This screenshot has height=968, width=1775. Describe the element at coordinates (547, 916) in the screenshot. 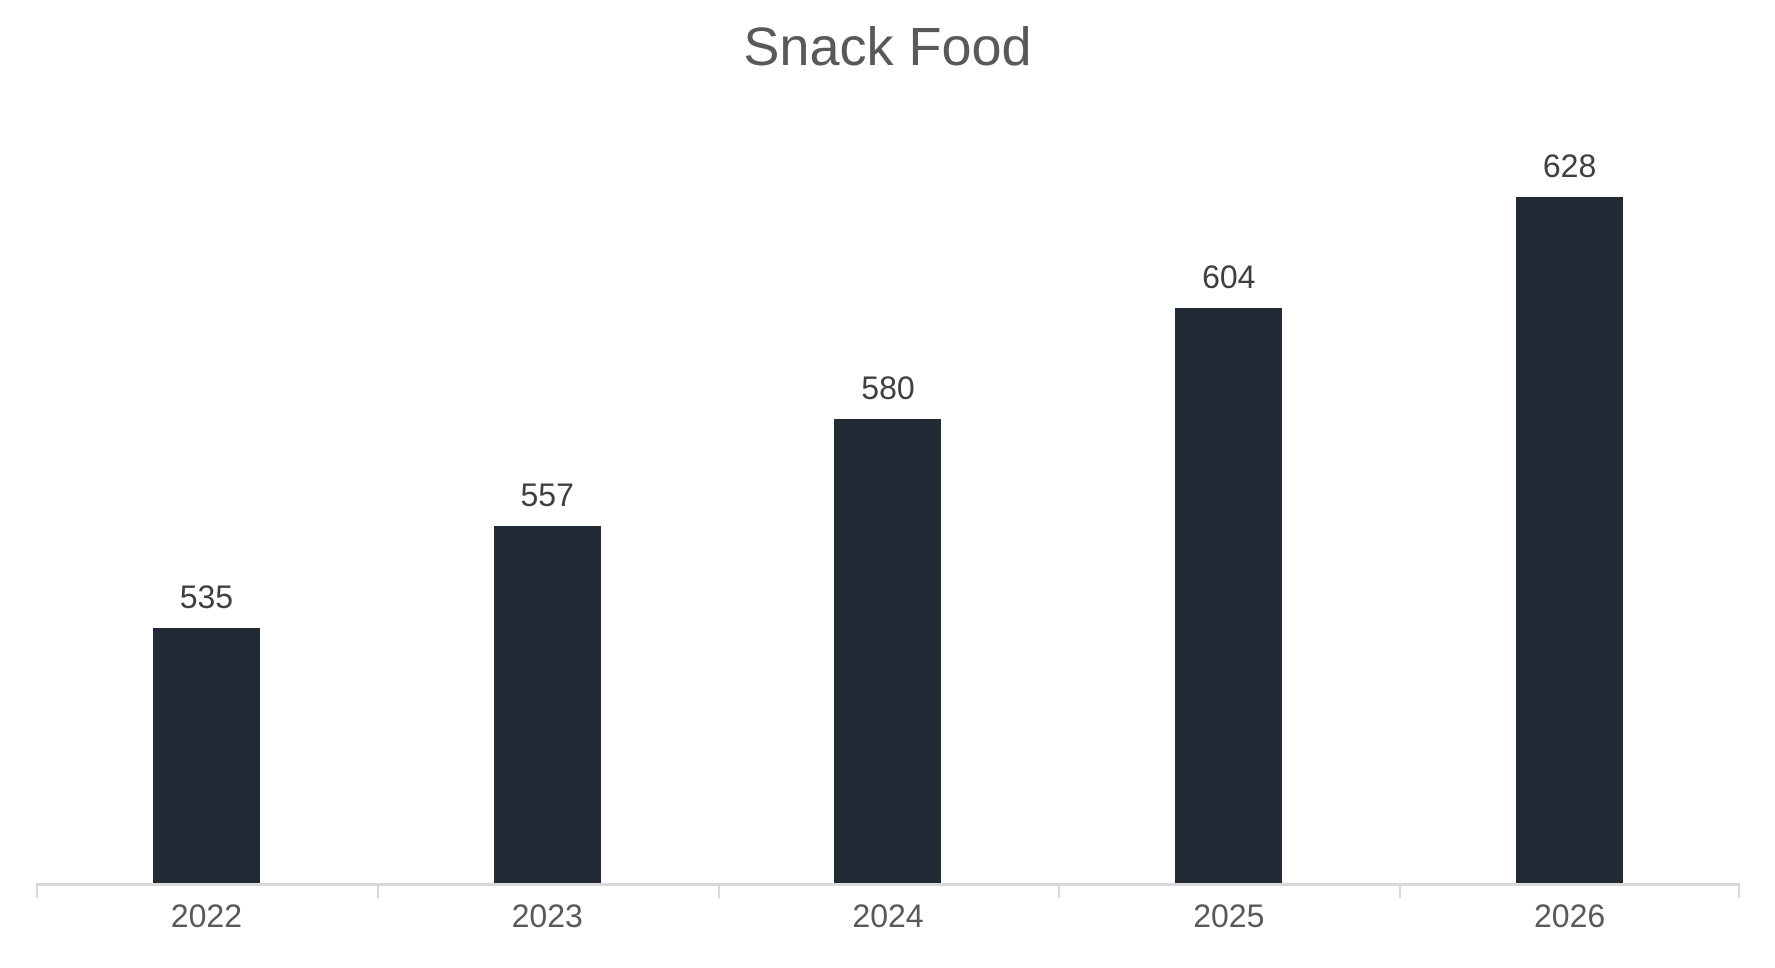

I see `x-axis-label: 2023` at that location.